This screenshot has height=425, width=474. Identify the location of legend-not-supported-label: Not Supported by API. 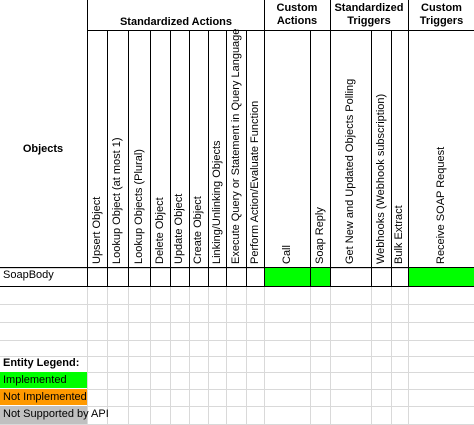
(56, 414).